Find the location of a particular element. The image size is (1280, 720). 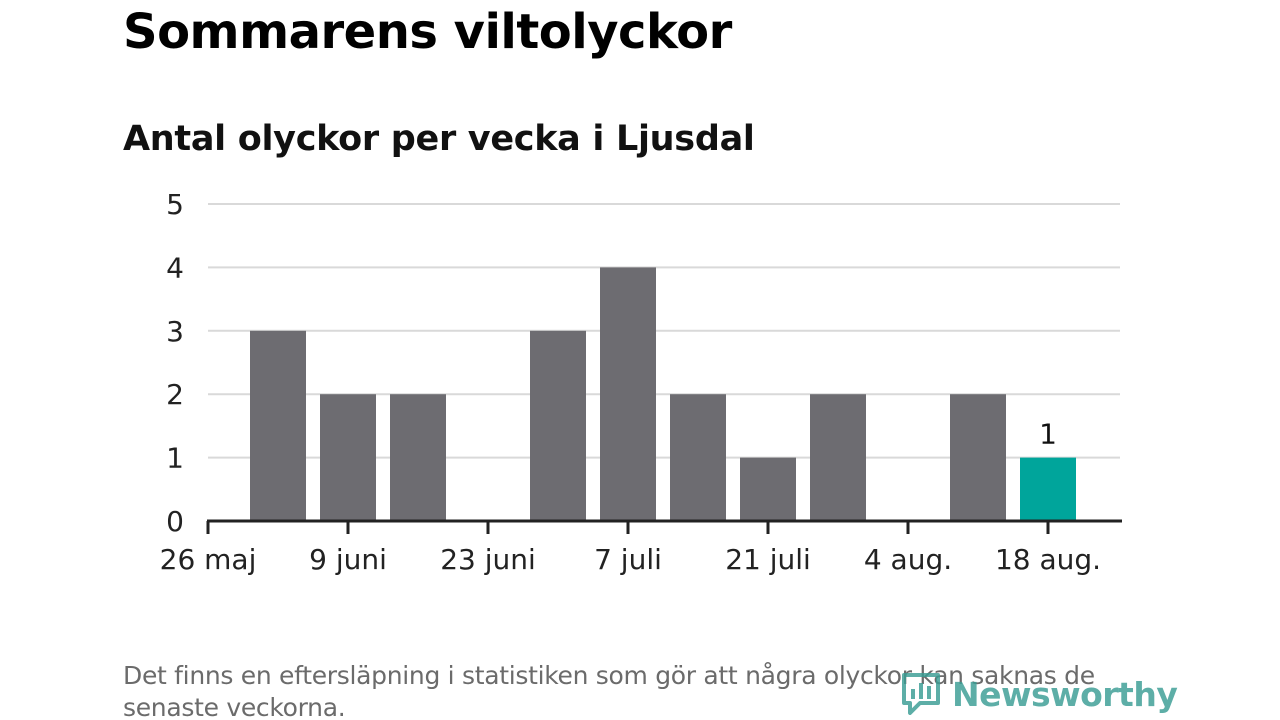

data-labels: 1 is located at coordinates (1048, 434).